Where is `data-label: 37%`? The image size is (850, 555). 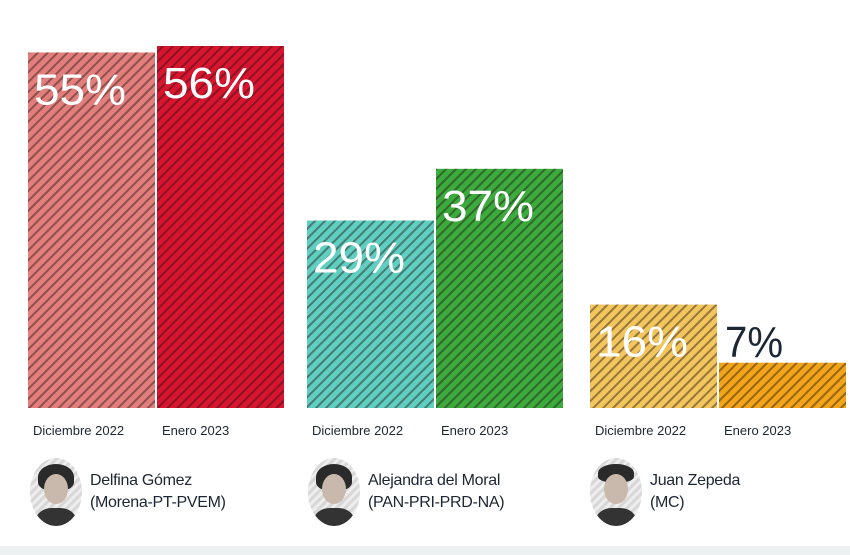
data-label: 37% is located at coordinates (488, 206).